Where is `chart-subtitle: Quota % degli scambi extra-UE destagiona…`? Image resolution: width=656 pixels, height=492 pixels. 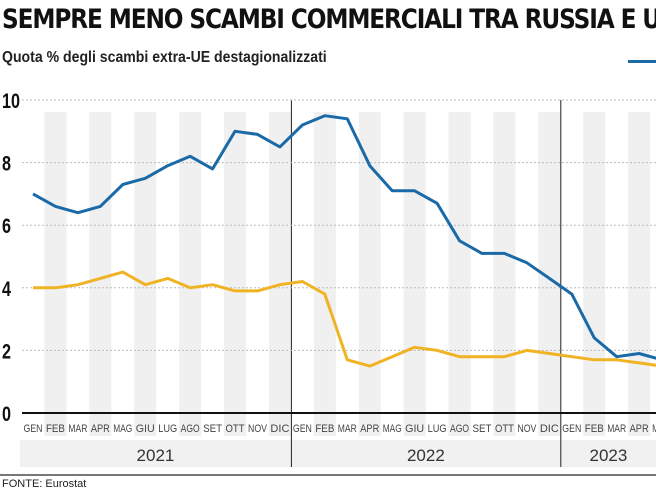
chart-subtitle: Quota % degli scambi extra-UE destagiona… is located at coordinates (164, 57).